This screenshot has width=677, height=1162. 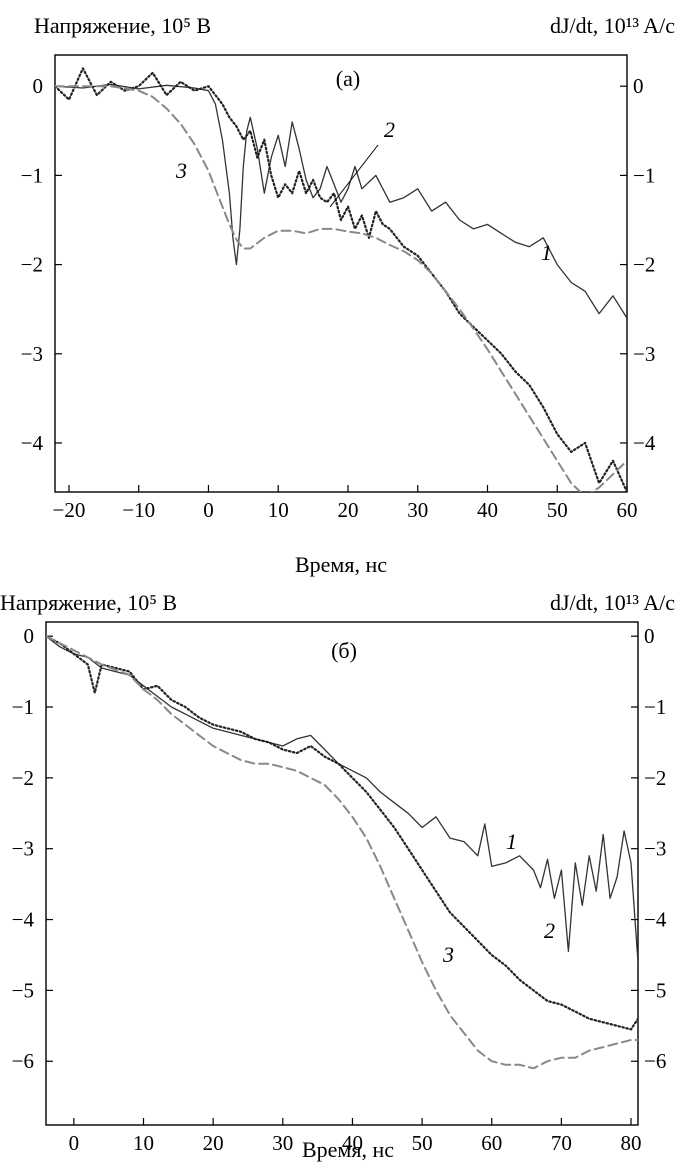 I want to click on panel-label: (б), so click(x=344, y=650).